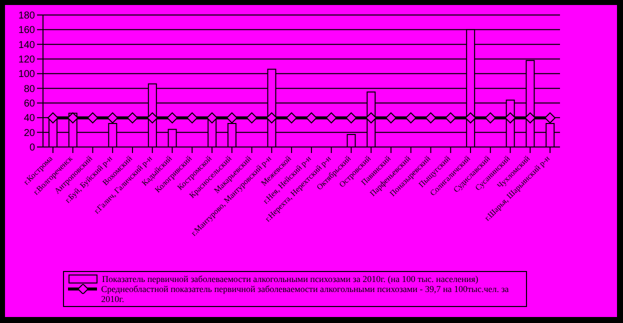 Image resolution: width=623 pixels, height=323 pixels. Describe the element at coordinates (27, 60) in the screenshot. I see `y-tick-label: 120` at that location.